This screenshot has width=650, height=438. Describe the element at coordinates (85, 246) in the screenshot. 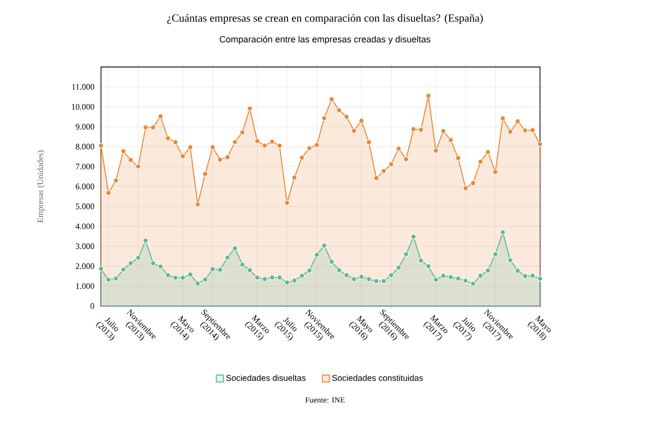

I see `y-tick-label: 3.000` at that location.